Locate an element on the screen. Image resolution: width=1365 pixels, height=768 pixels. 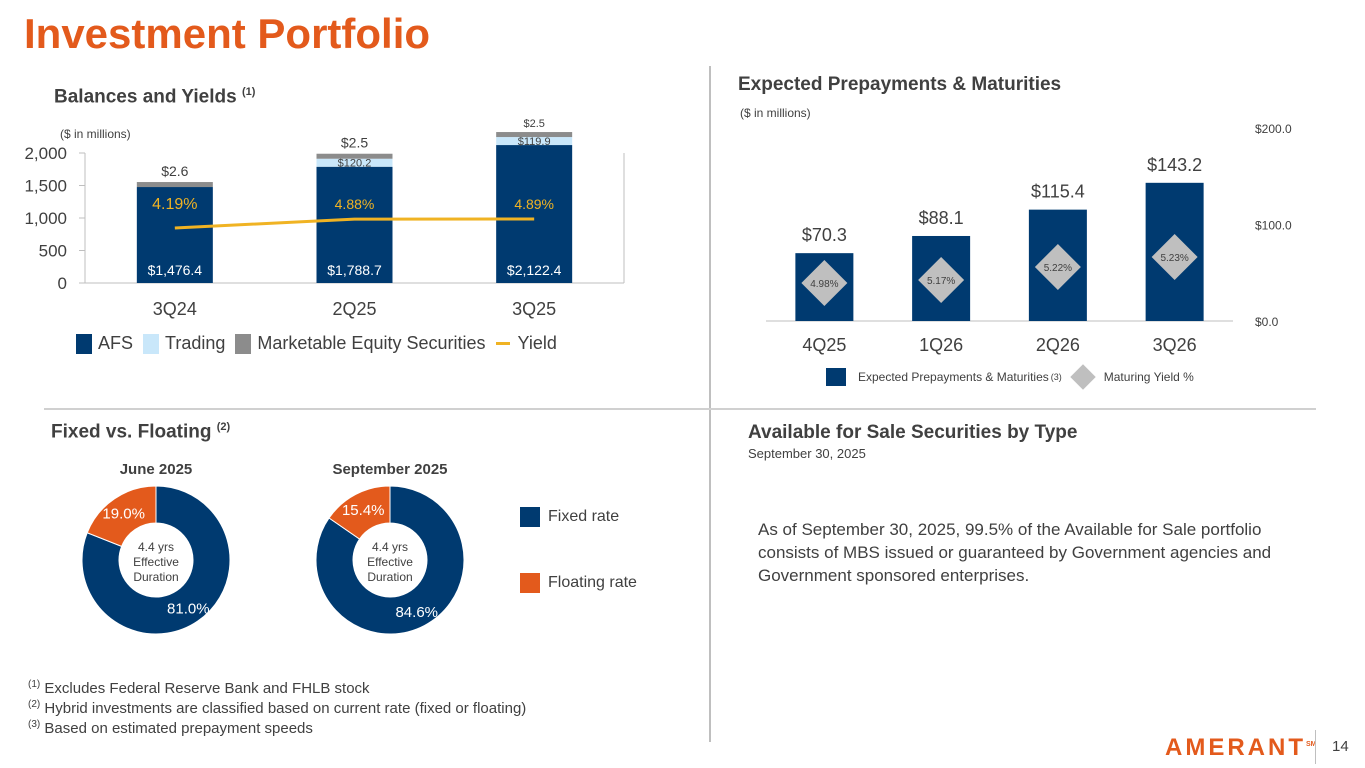
prepay-swatch is located at coordinates (836, 377).